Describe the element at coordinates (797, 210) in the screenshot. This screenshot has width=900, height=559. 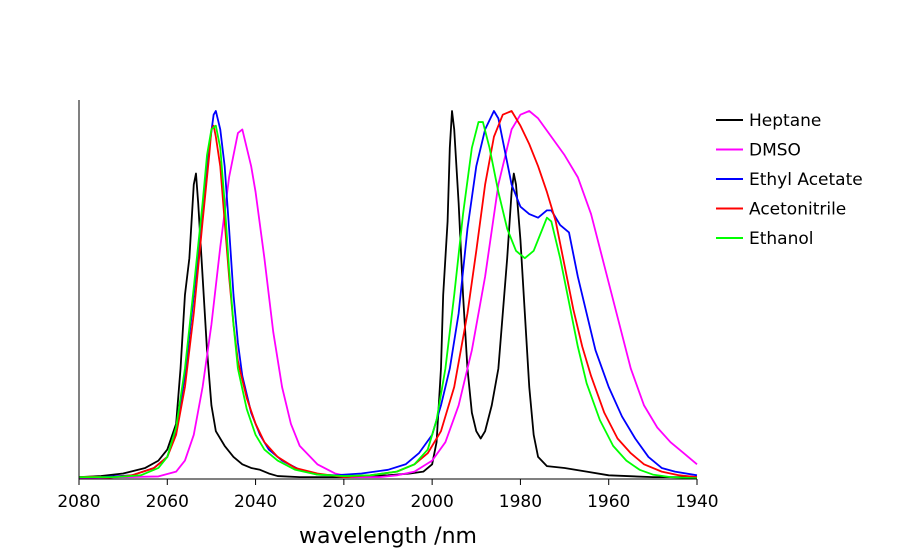
I see `legend-label-acetonitrile: Acetonitrile` at that location.